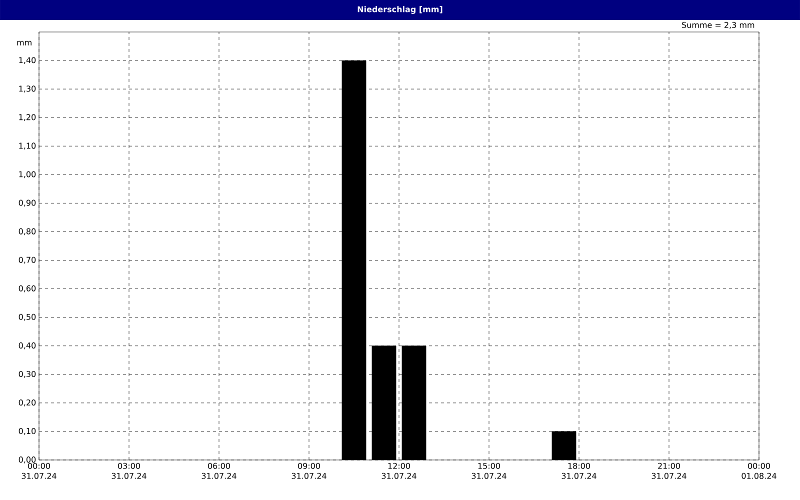 The height and width of the screenshot is (500, 800). What do you see at coordinates (27, 460) in the screenshot?
I see `y-tick-label: 0,00` at bounding box center [27, 460].